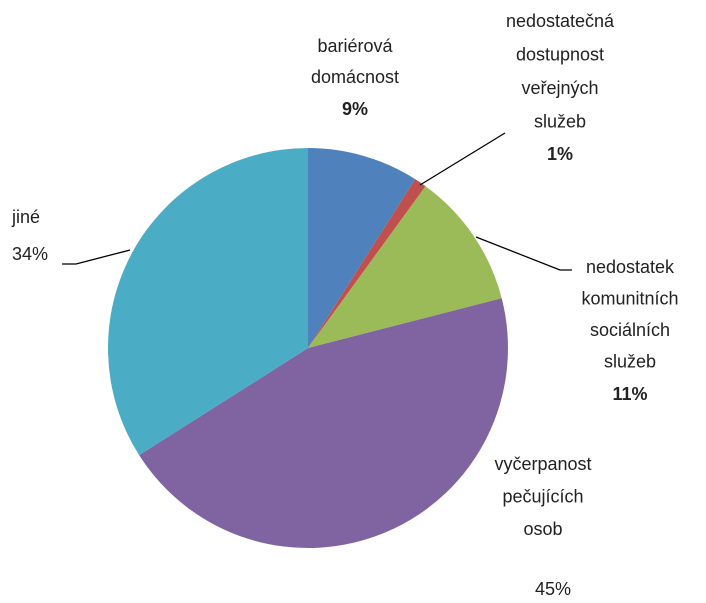  I want to click on value-label: 11%, so click(629, 394).